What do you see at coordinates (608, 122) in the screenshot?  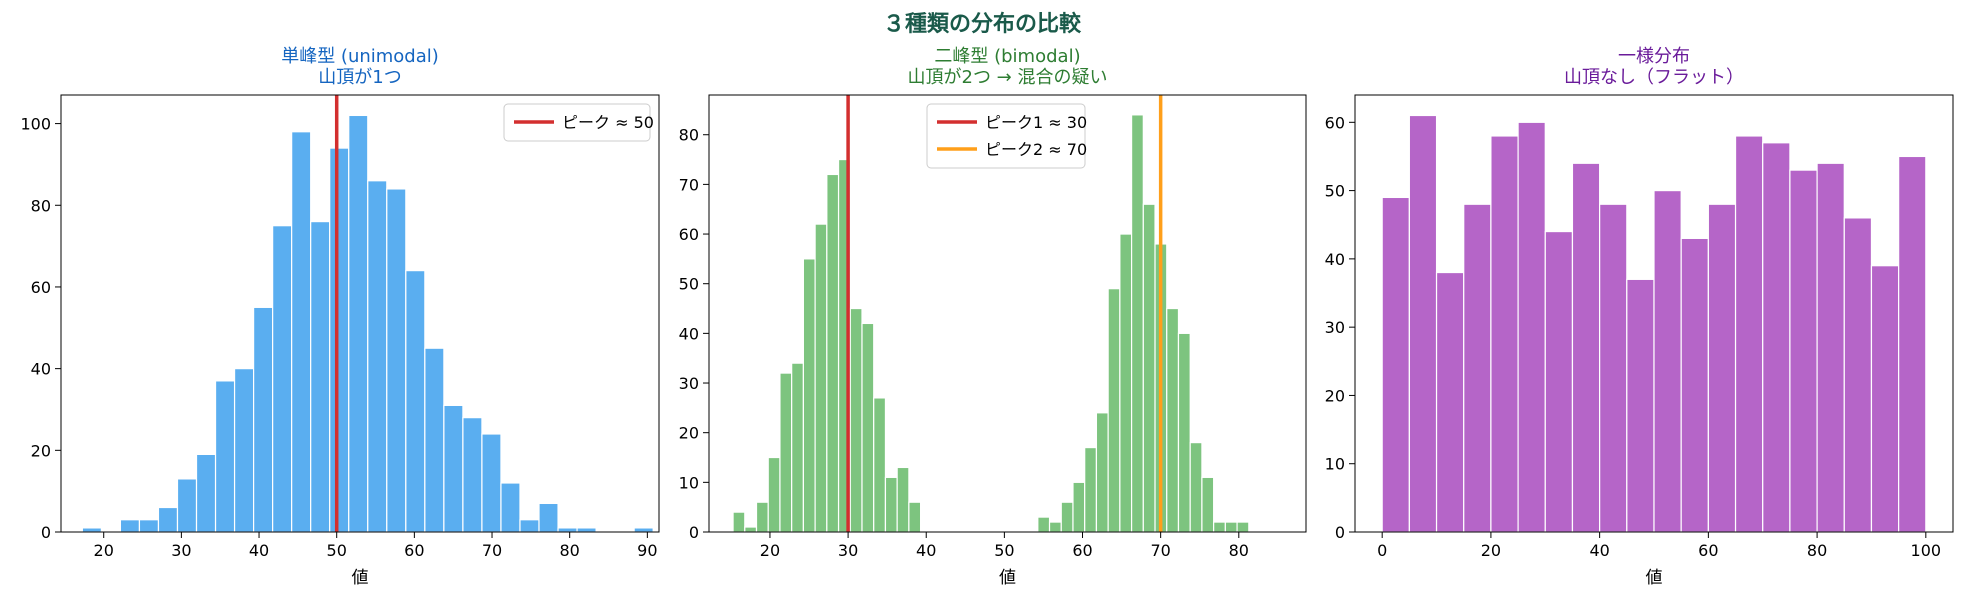 I see `legend-label-1: ピーク ≈ 50` at bounding box center [608, 122].